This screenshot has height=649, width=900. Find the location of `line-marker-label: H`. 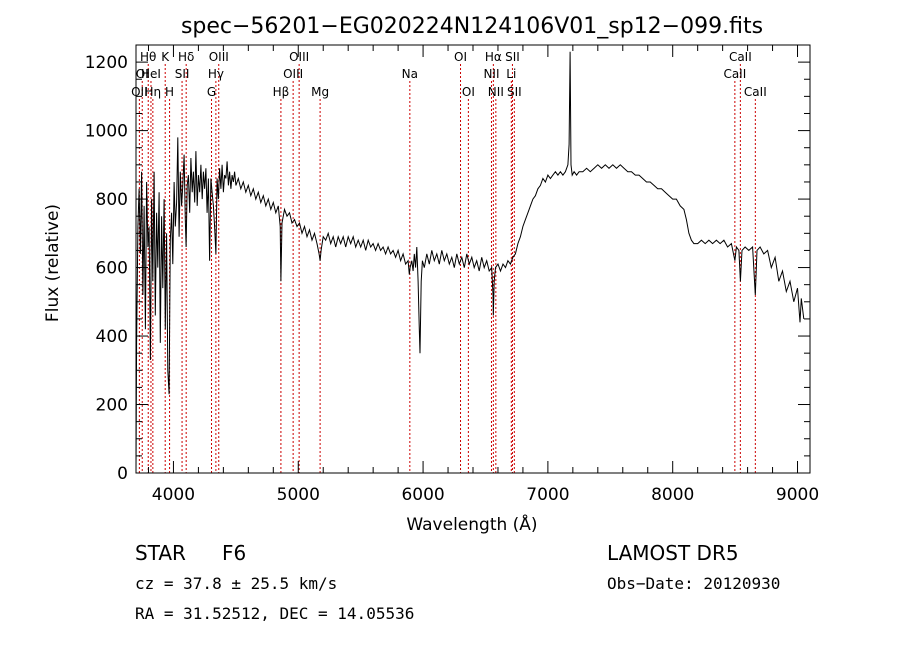

line-marker-label: H is located at coordinates (169, 92).